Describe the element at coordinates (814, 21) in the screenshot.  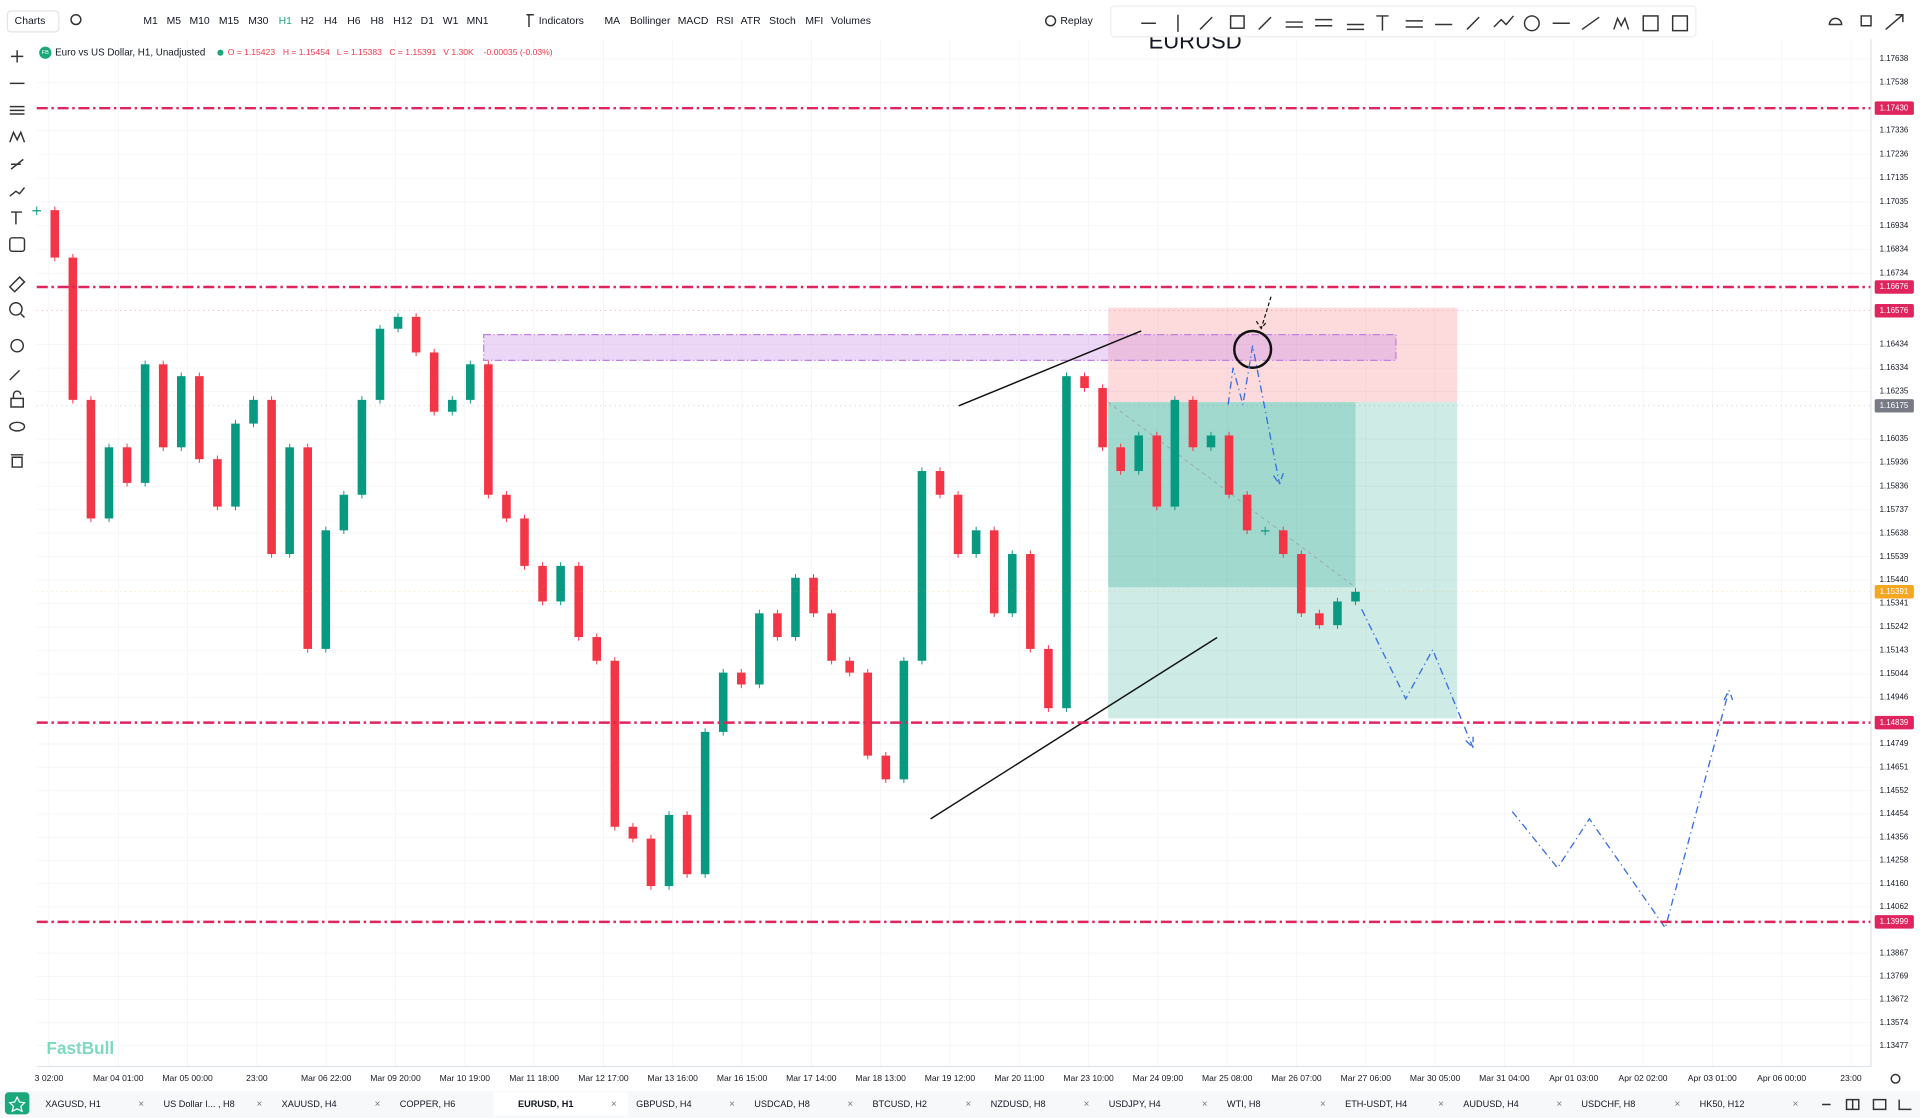
I see `indicator-button: MFI` at that location.